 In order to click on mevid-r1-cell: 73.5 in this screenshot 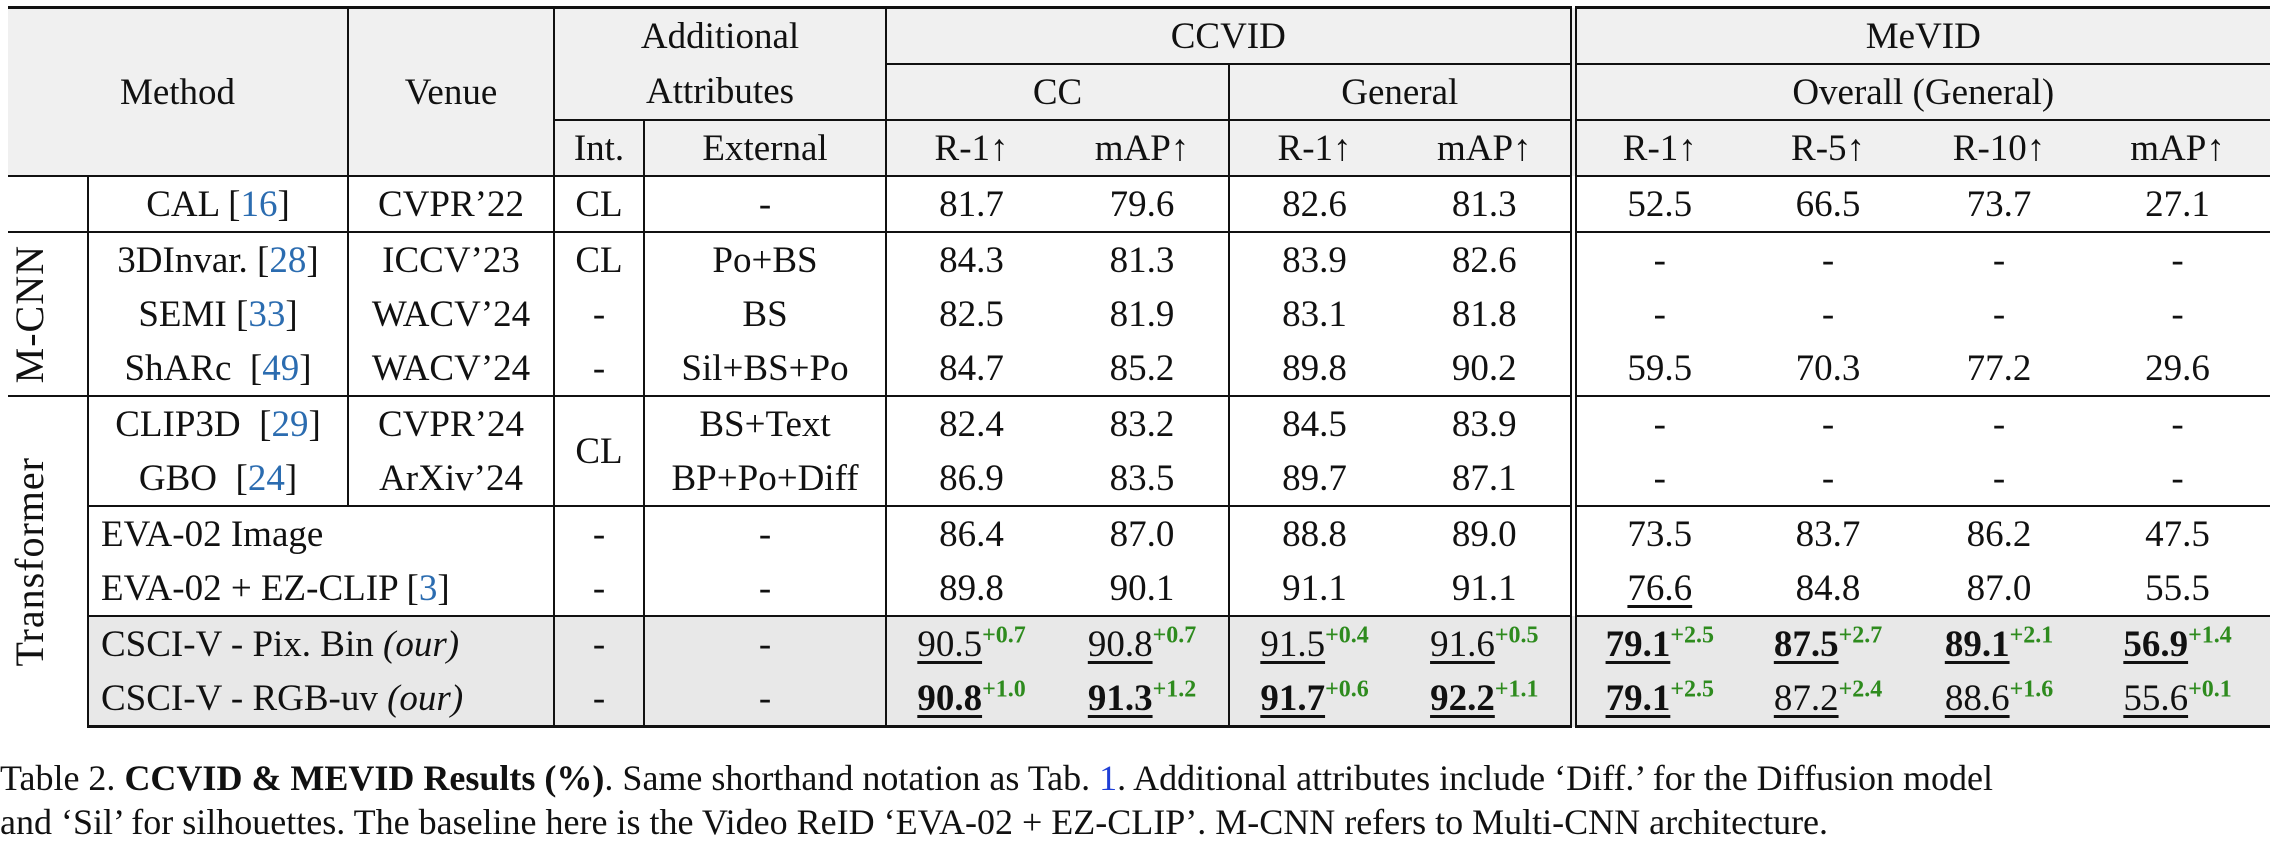, I will do `click(1658, 533)`.